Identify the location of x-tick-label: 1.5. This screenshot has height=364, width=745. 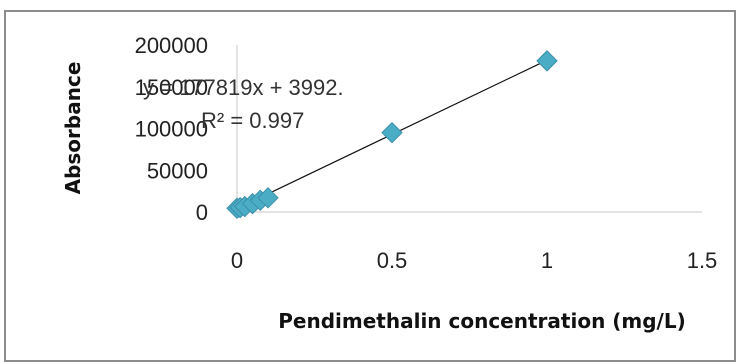
(702, 260).